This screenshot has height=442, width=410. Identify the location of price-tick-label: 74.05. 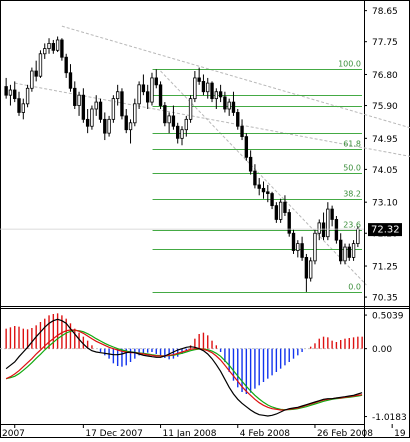
(385, 171).